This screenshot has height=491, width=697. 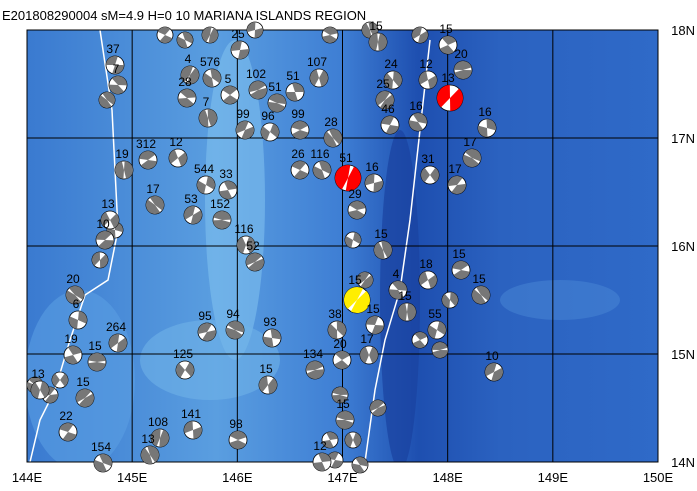 What do you see at coordinates (293, 76) in the screenshot?
I see `depth-label: 51` at bounding box center [293, 76].